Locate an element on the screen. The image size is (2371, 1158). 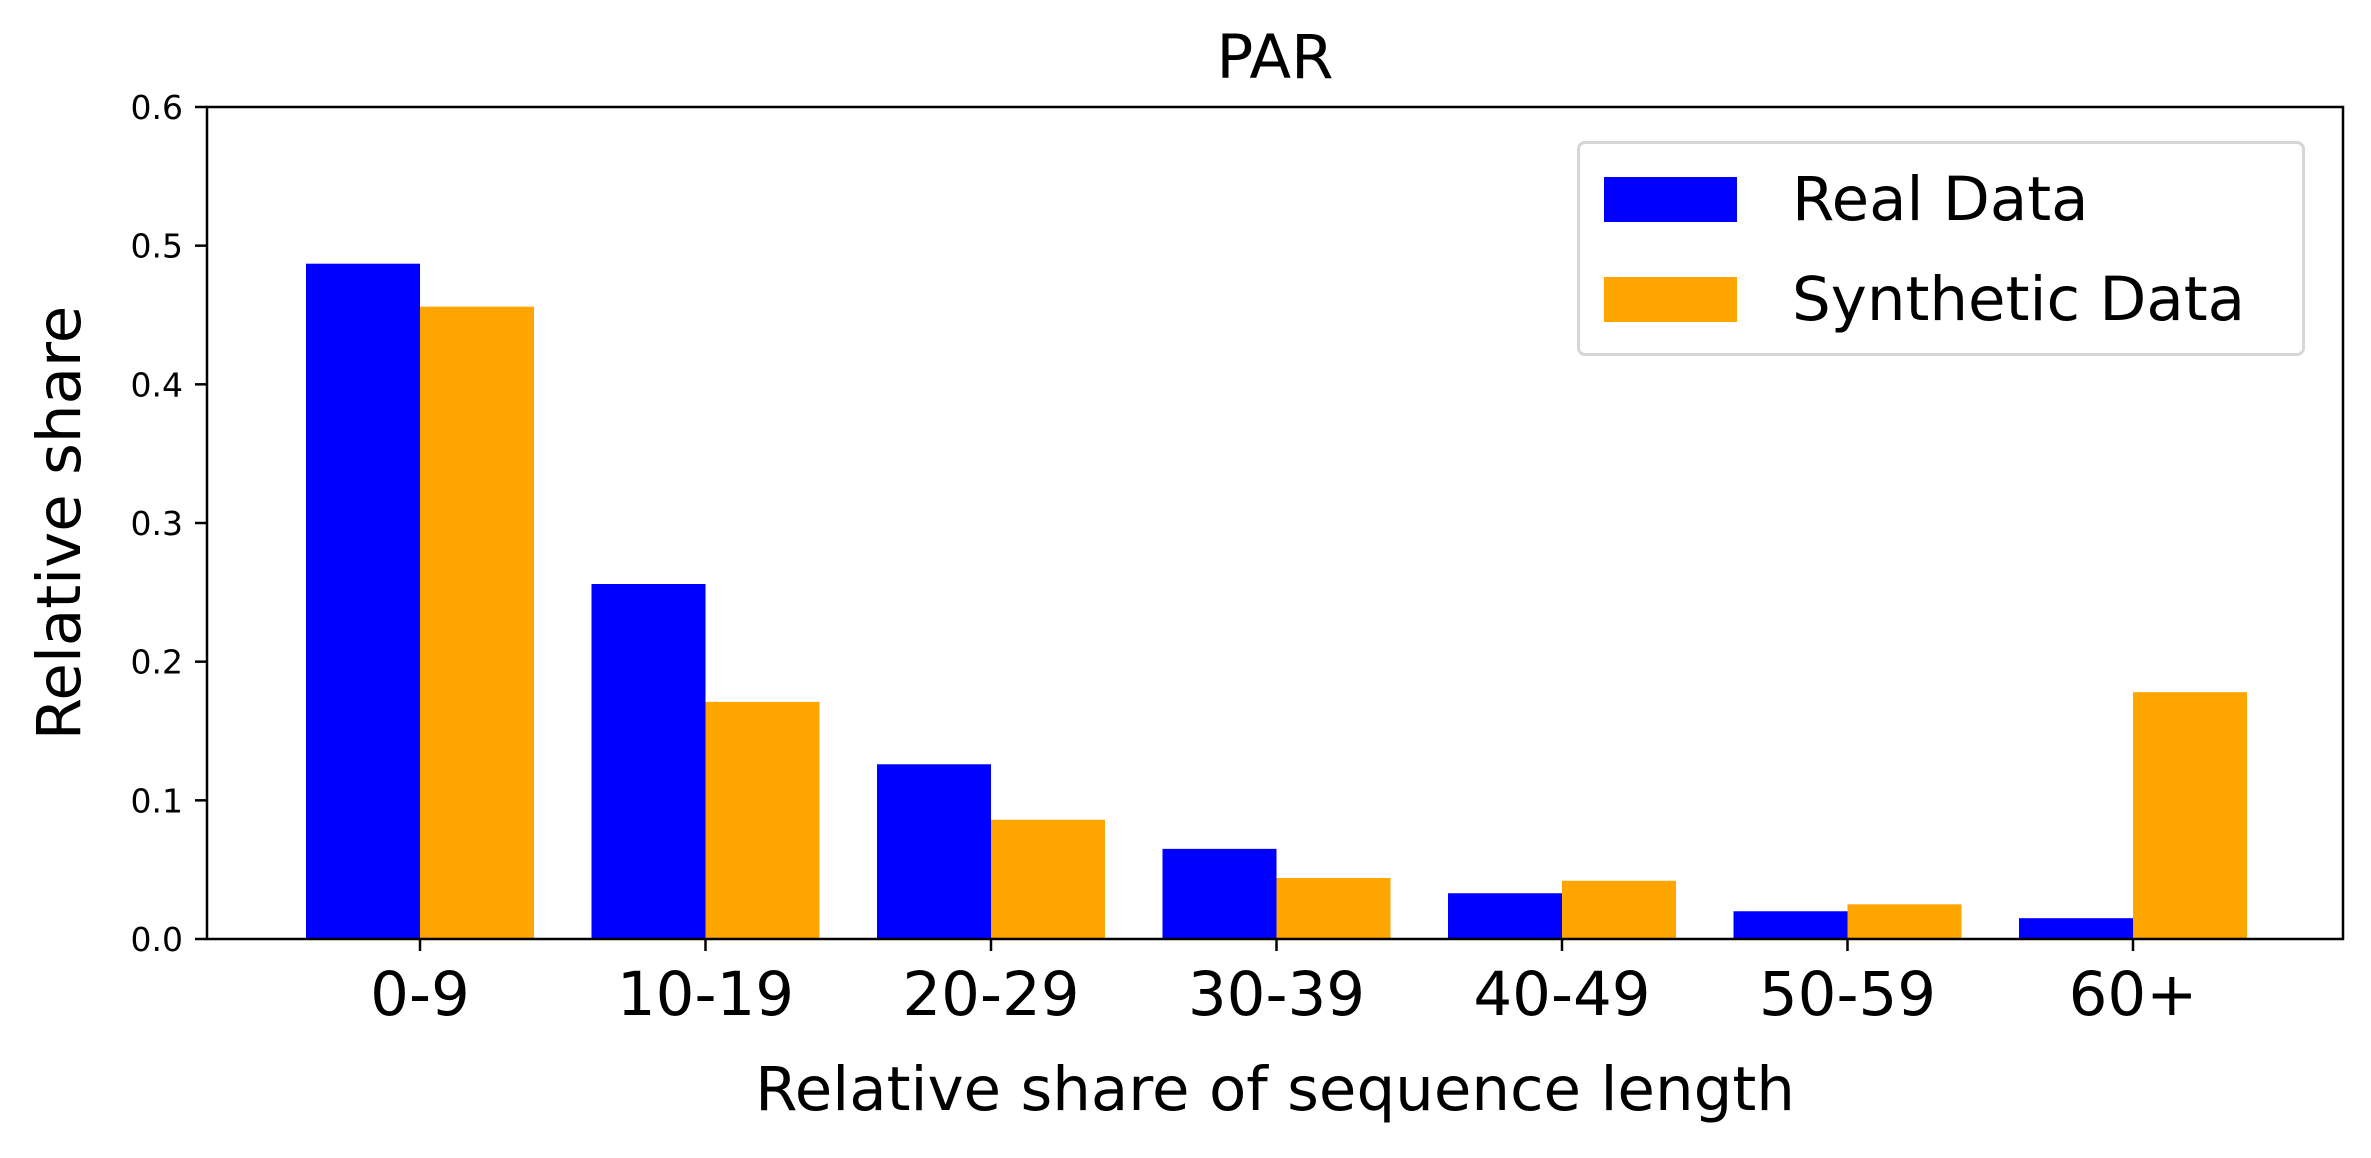
legend-swatch-synthetic is located at coordinates (1670, 299).